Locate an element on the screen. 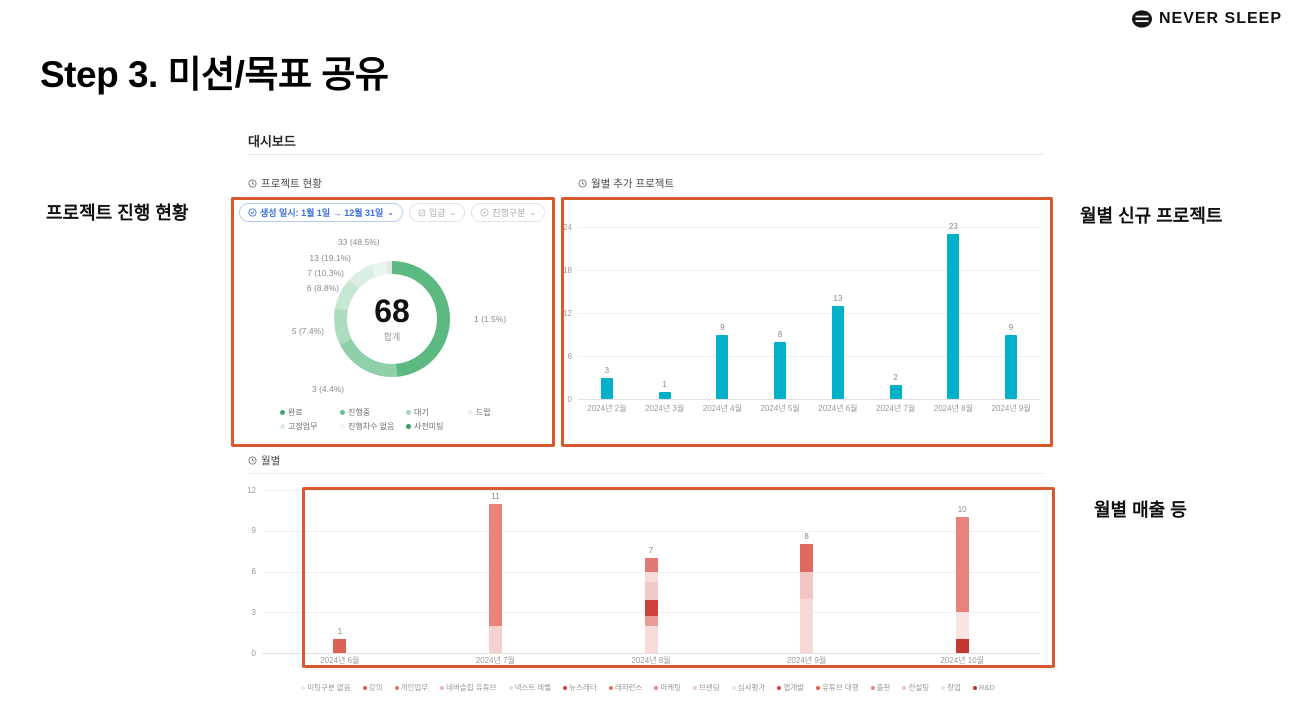  brand-logo: NEVER SLEEP is located at coordinates (1206, 19).